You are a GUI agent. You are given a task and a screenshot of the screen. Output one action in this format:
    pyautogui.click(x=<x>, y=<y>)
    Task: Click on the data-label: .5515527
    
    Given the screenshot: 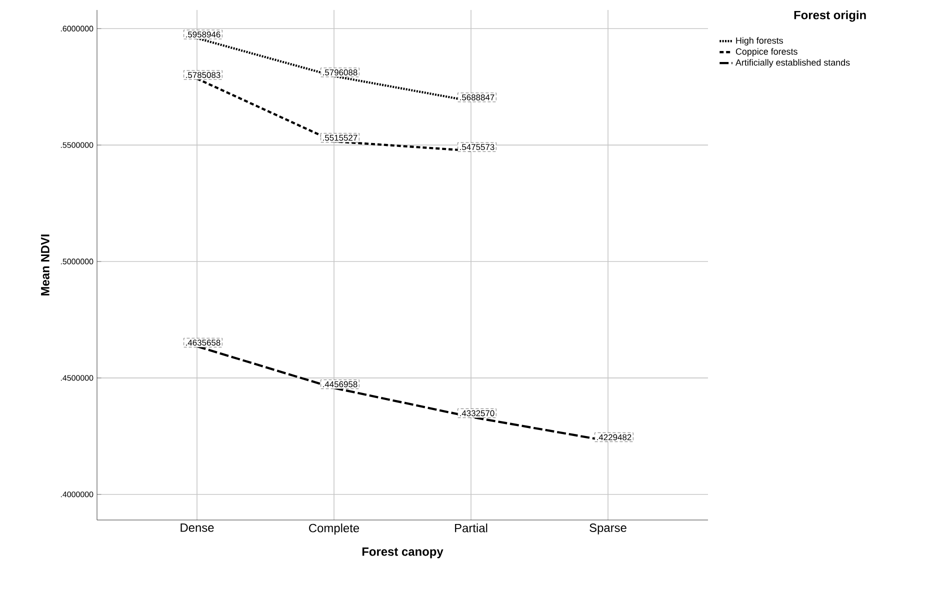 What is the action you would take?
    pyautogui.click(x=340, y=137)
    